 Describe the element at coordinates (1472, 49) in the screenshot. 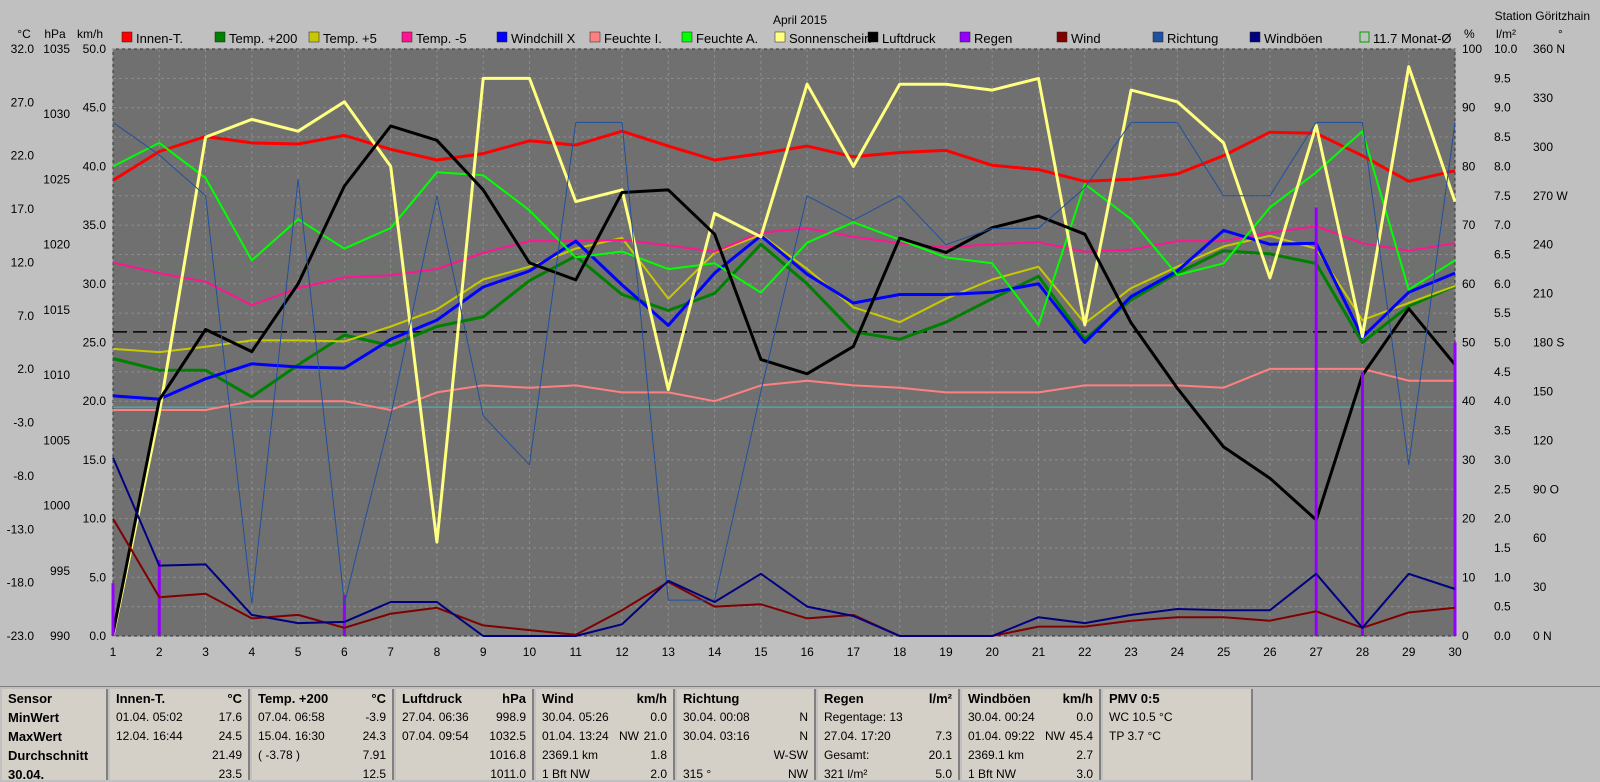

I see `humidity-tick-label: 100` at that location.